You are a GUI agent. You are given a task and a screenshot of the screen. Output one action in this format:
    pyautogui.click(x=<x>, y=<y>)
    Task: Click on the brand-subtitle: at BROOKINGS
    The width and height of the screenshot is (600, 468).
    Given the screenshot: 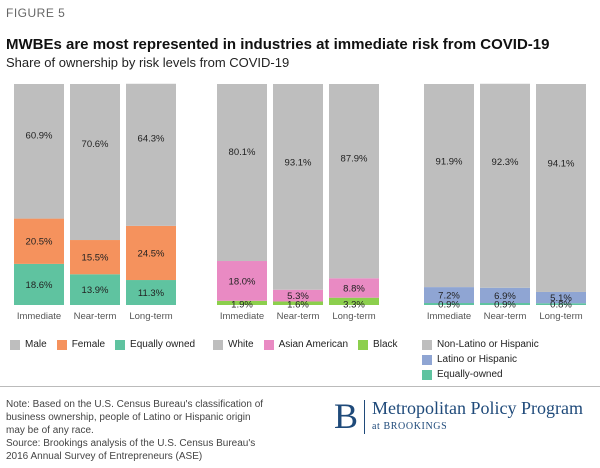 What is the action you would take?
    pyautogui.click(x=410, y=426)
    